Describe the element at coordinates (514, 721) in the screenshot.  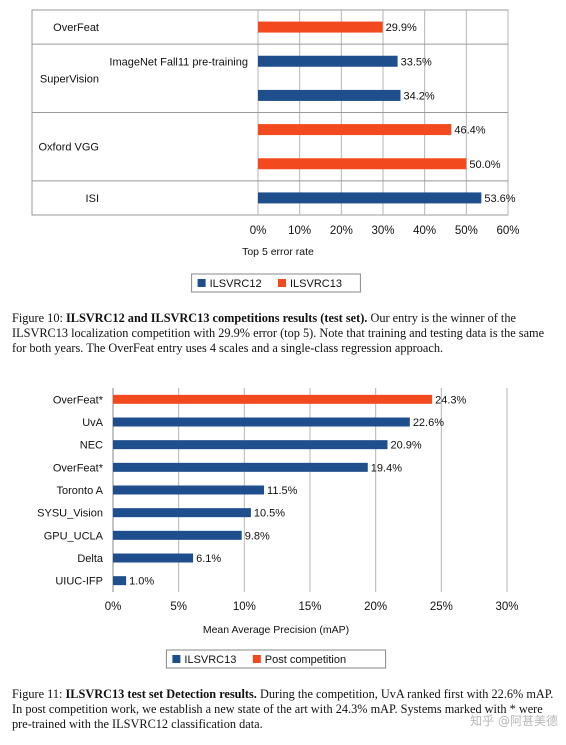
I see `watermark: 知乎 @阿甚美德` at that location.